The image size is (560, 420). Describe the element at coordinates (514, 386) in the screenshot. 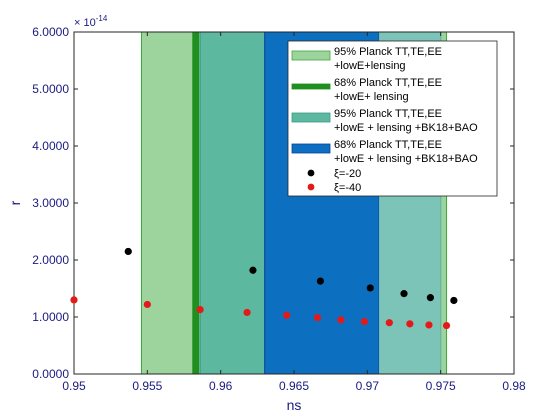

I see `x-tick-label: 0.98` at that location.